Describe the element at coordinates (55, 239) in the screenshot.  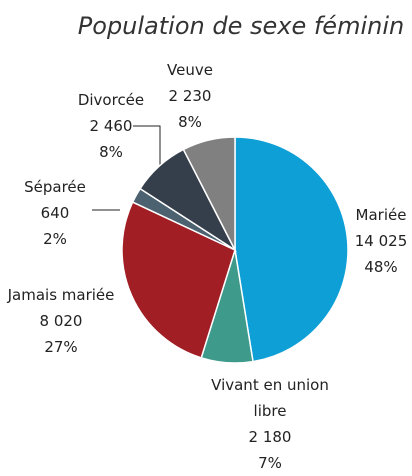
I see `percent-label: 2%` at that location.